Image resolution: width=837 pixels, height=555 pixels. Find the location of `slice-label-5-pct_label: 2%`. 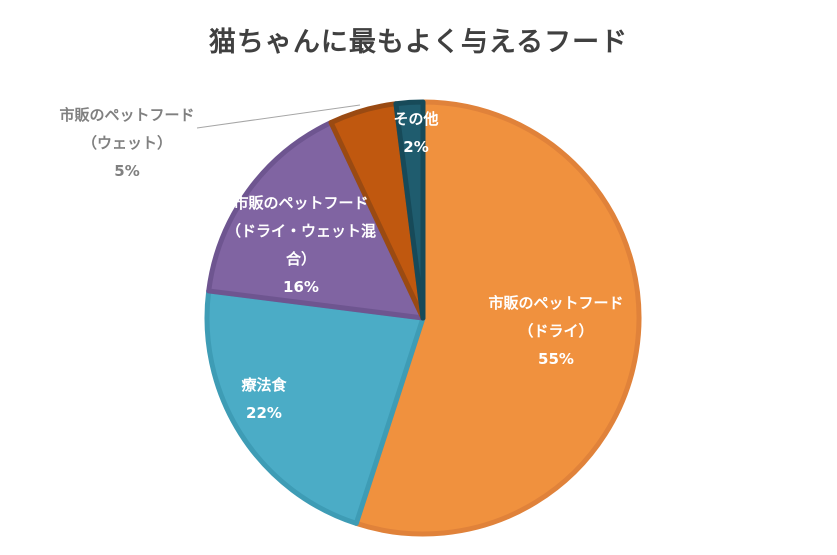

slice-label-5-pct_label: 2% is located at coordinates (415, 147).